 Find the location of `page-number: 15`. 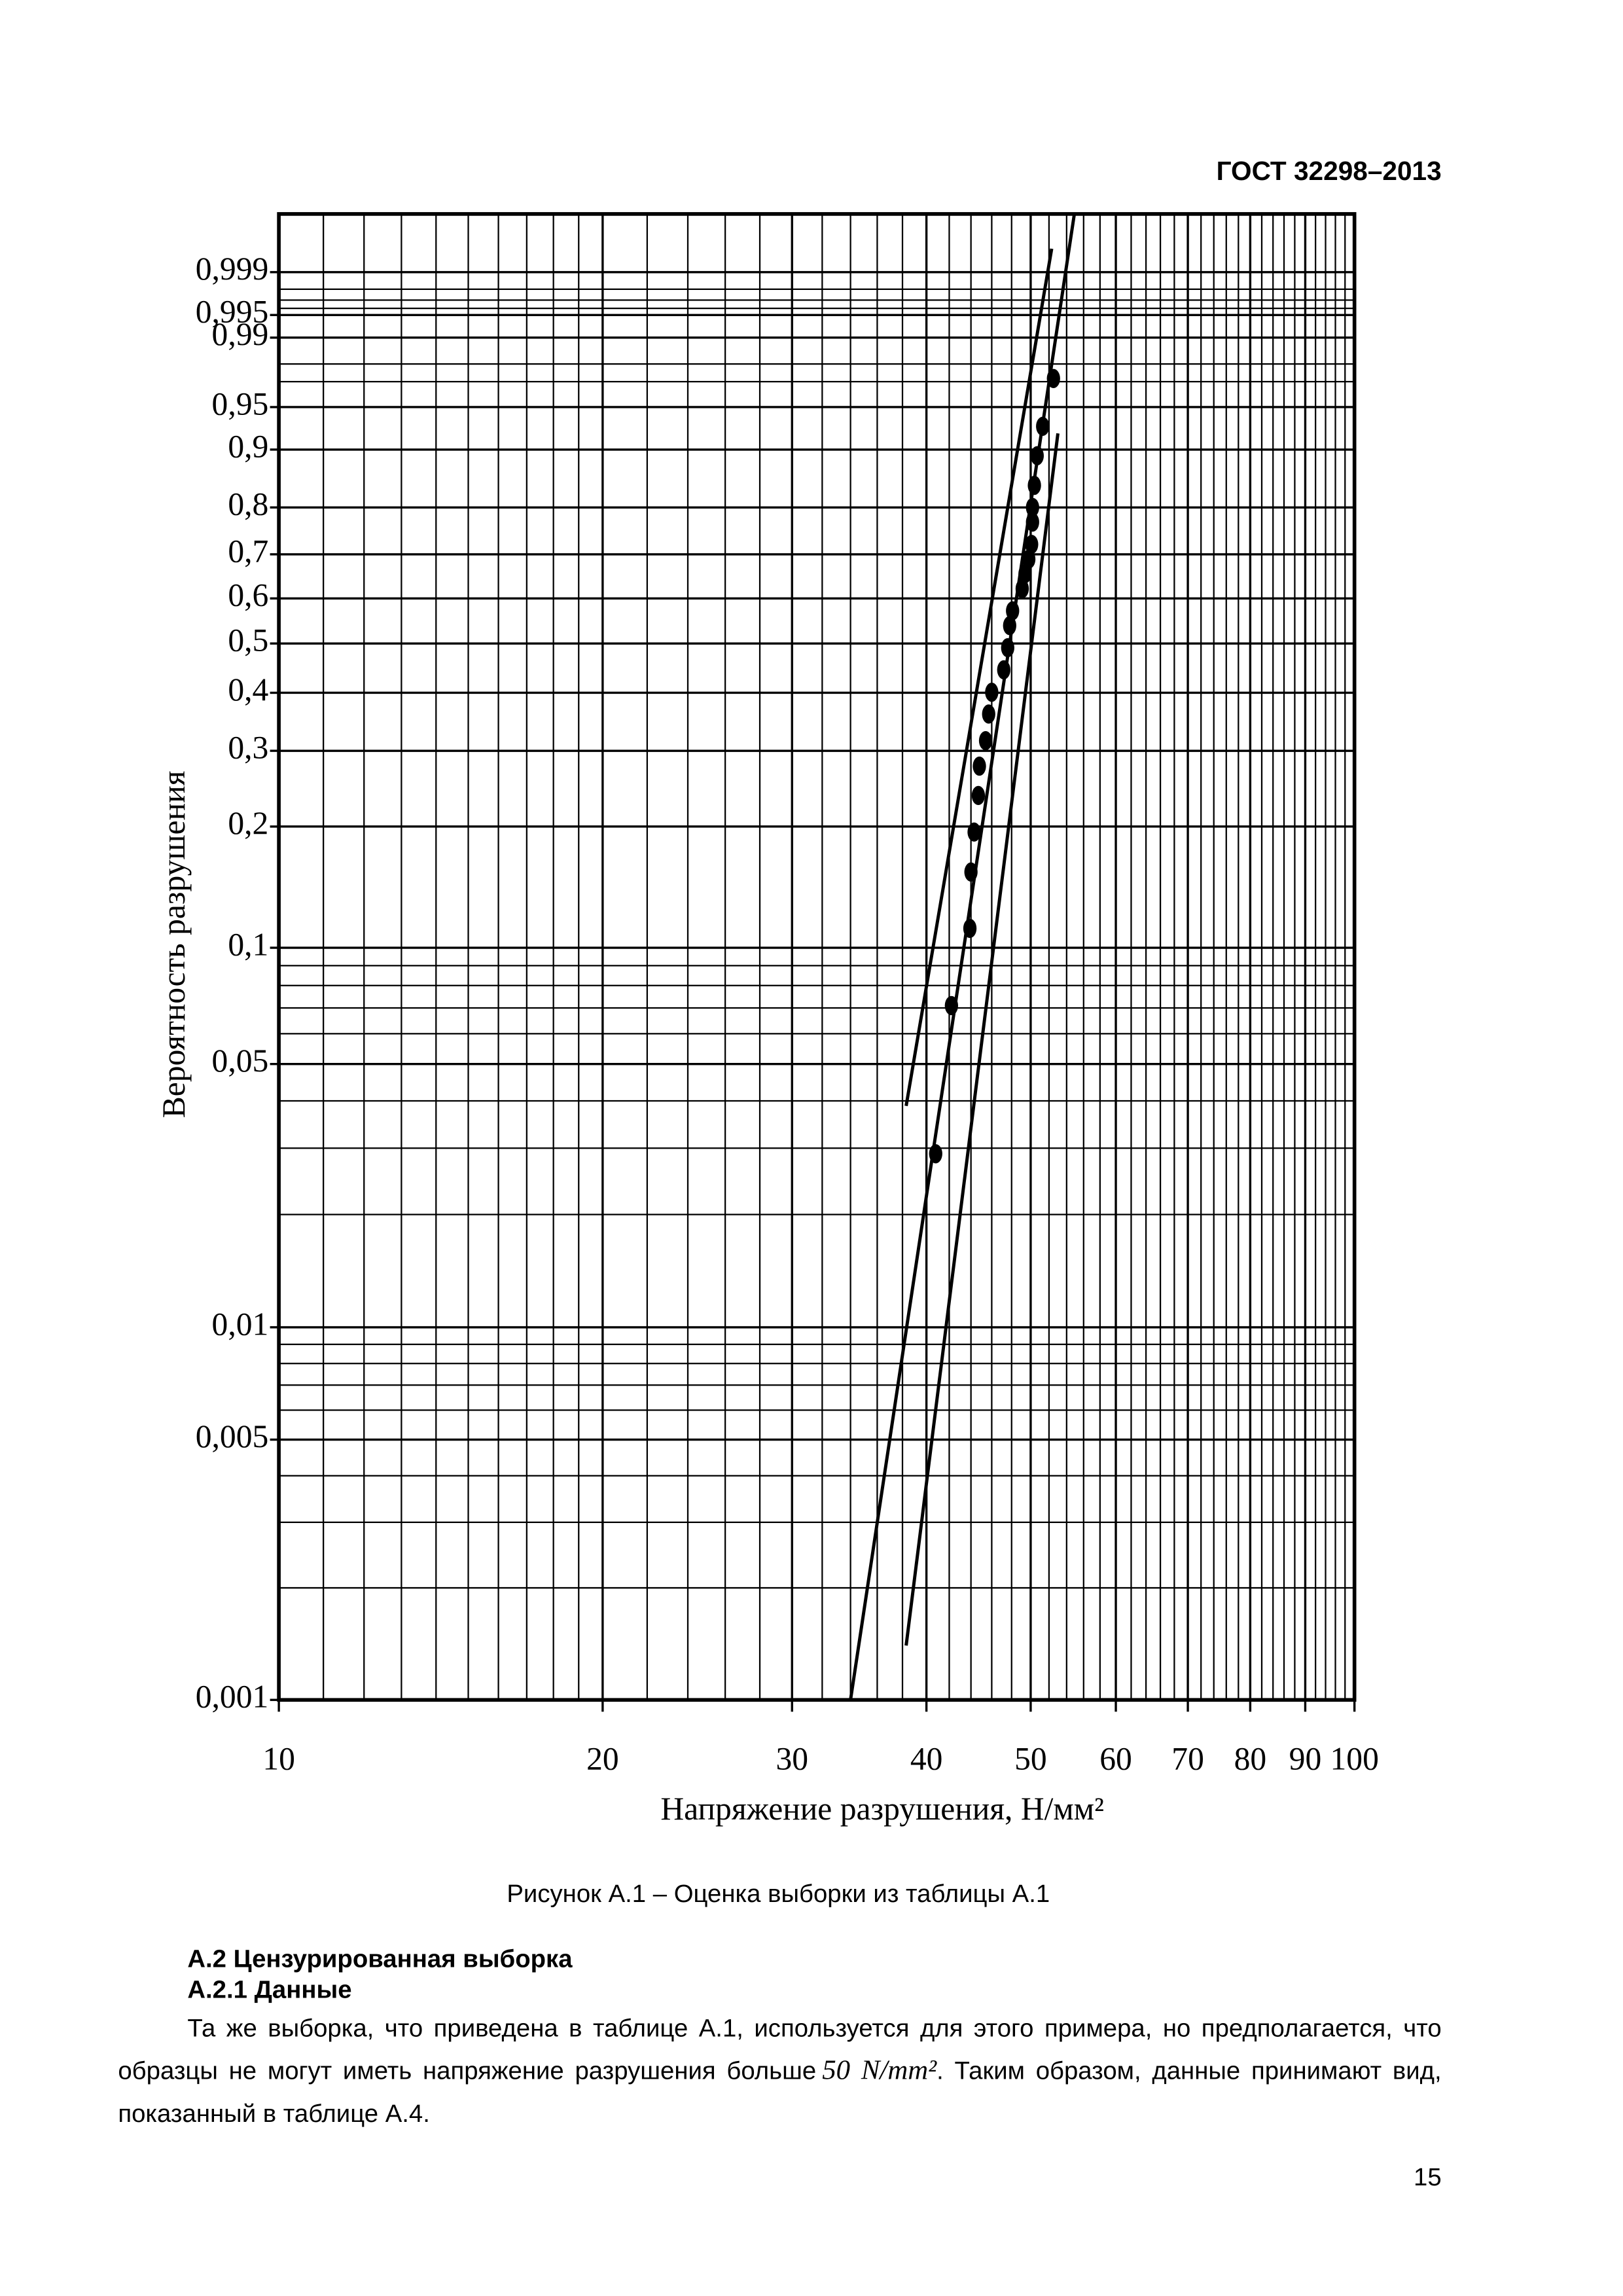

page-number: 15 is located at coordinates (1428, 2177).